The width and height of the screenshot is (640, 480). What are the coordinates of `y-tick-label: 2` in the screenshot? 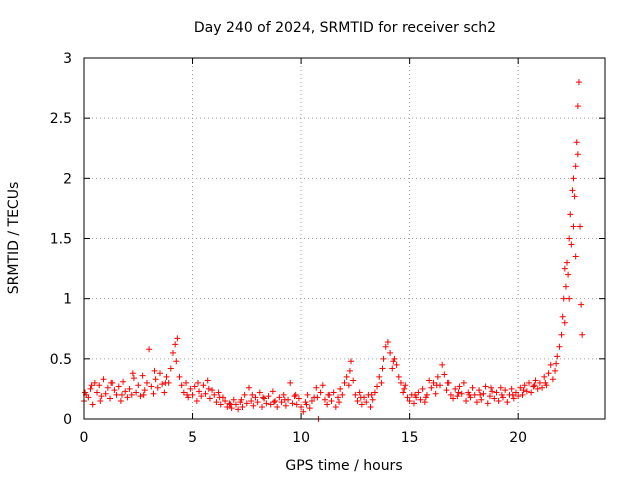 It's located at (67, 179).